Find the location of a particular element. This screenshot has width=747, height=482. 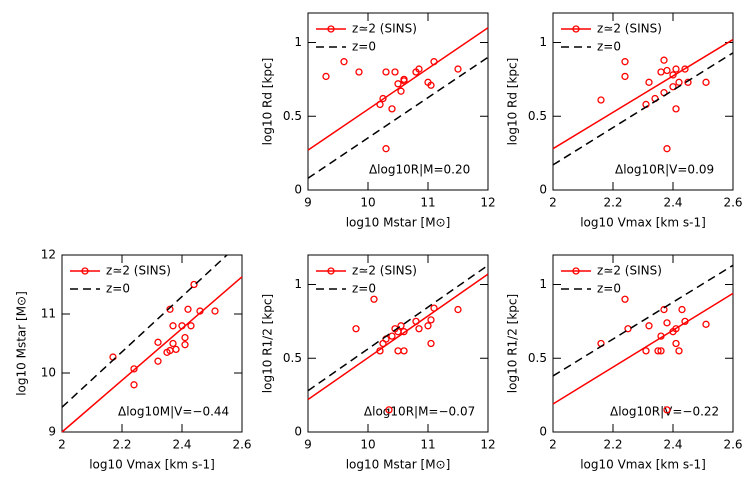

annotation: Δlog10R|M=0.20 is located at coordinates (419, 170).